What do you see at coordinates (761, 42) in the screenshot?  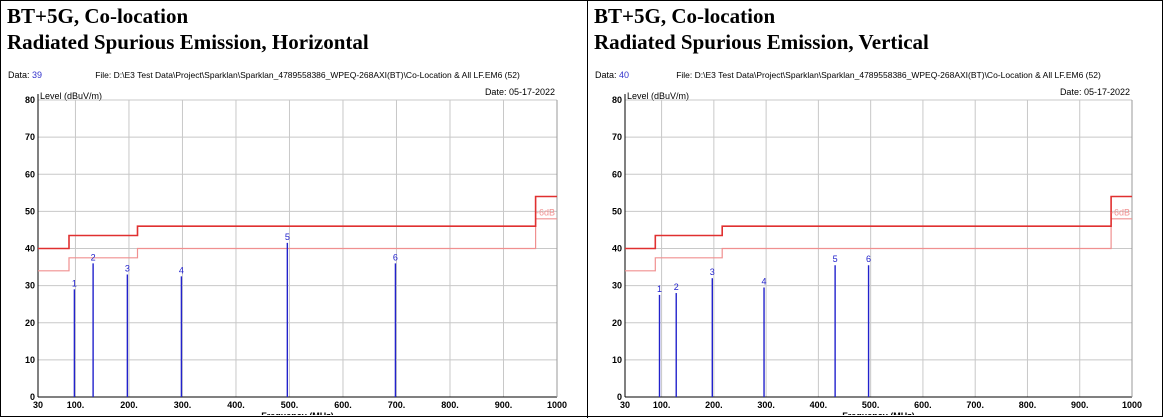 I see `panel-title-line2: Radiated Spurious Emission, Vertical` at bounding box center [761, 42].